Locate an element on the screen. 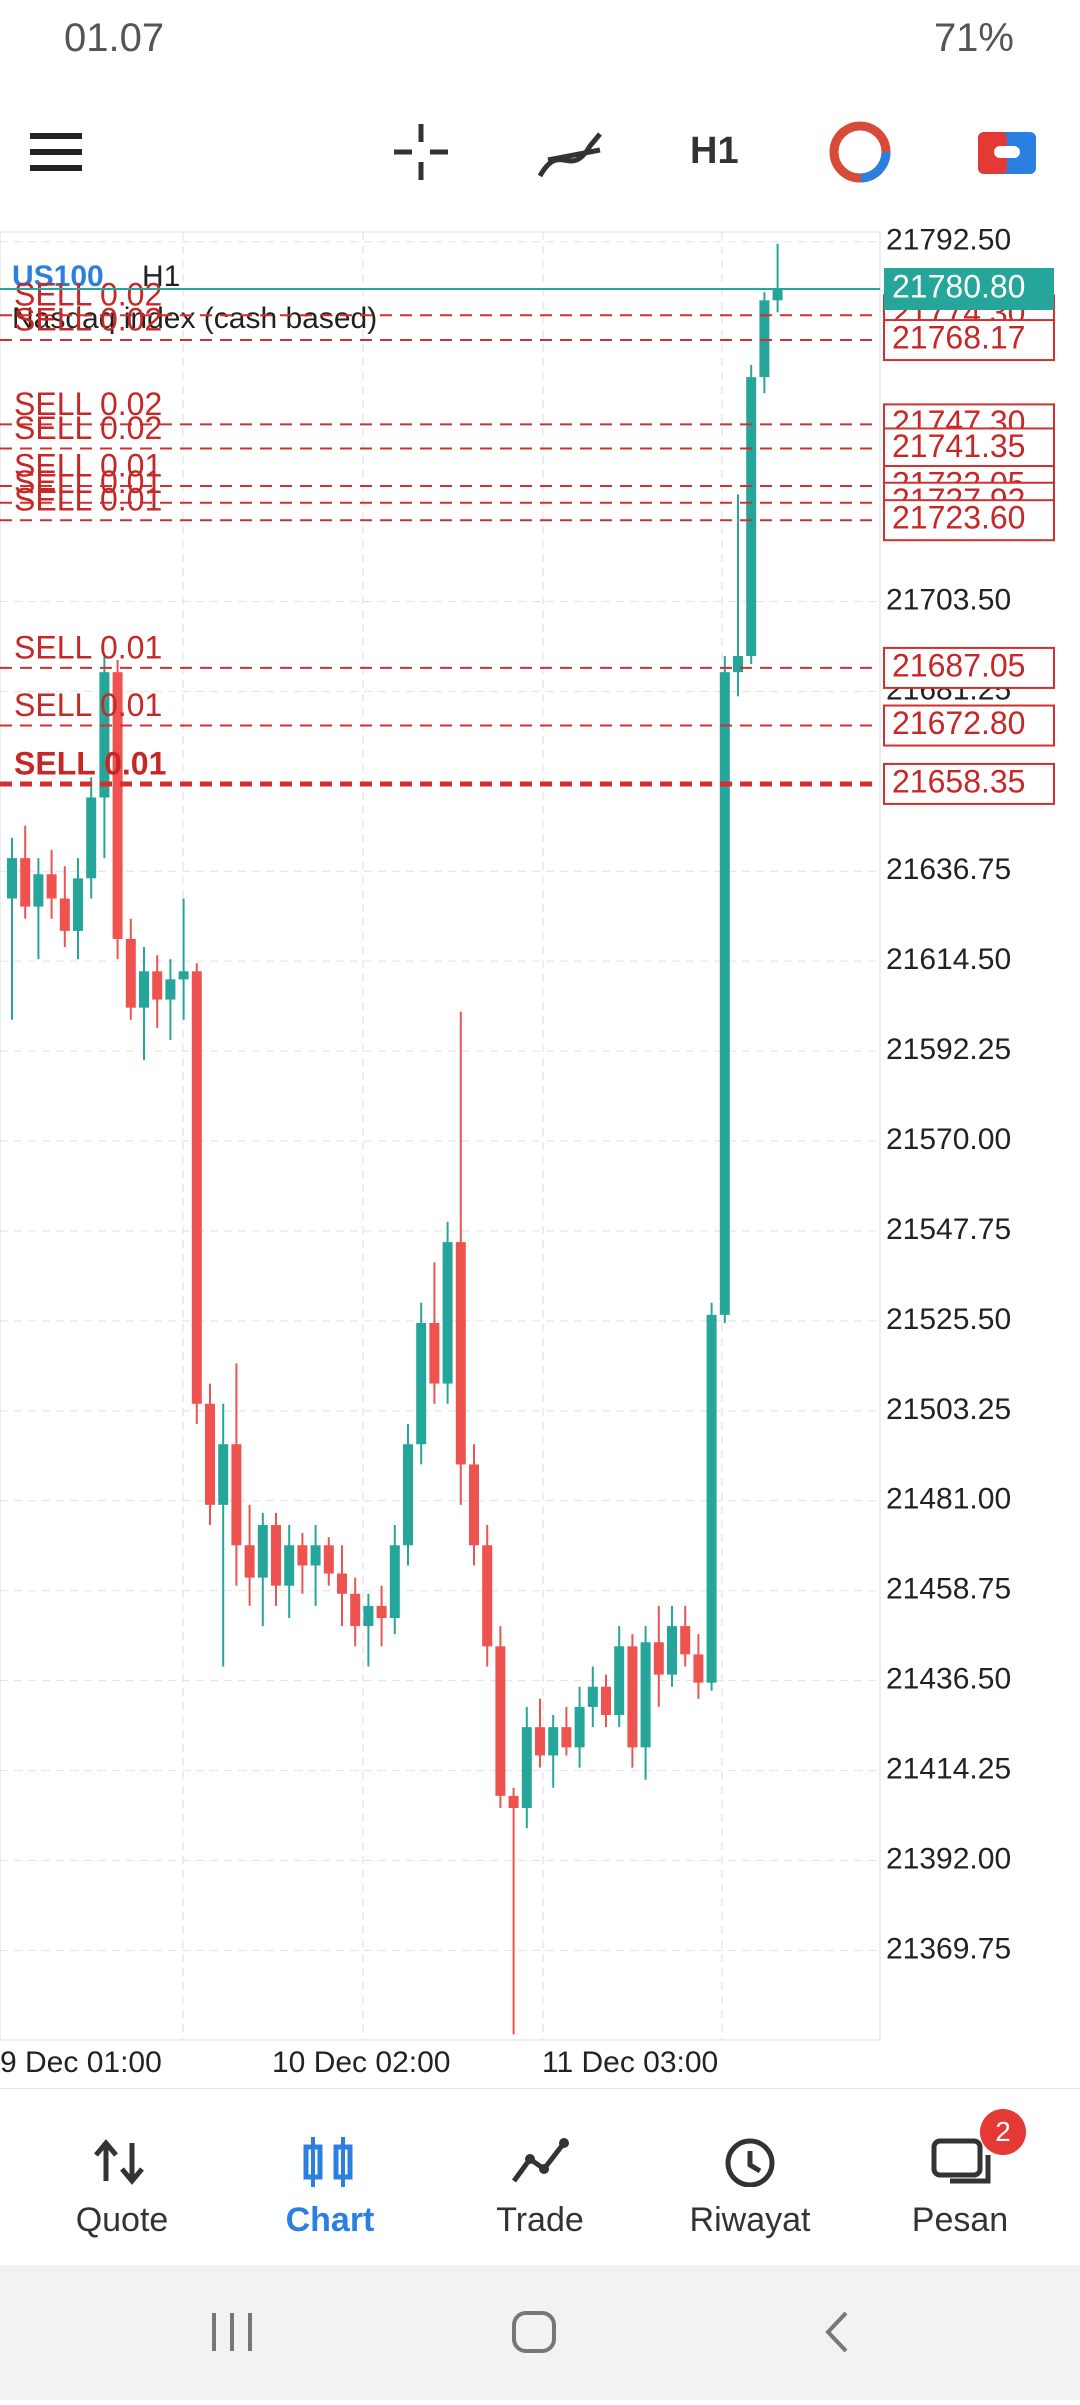 The image size is (1080, 2405). status-bar: 01.07 71% is located at coordinates (540, 55).